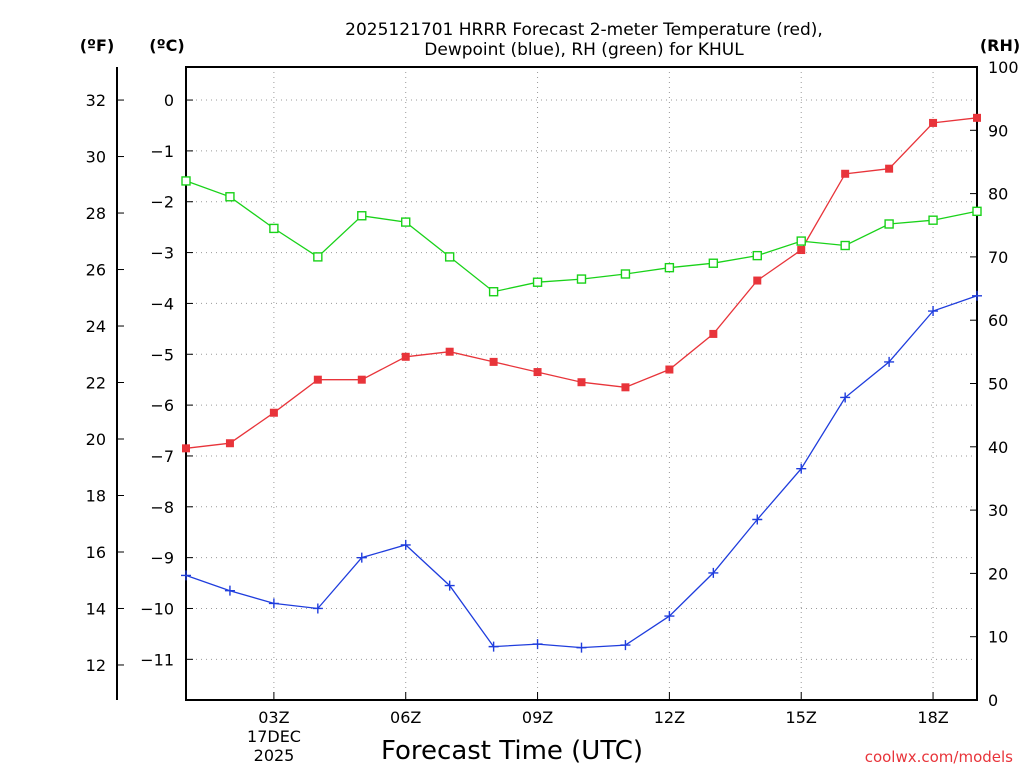 The height and width of the screenshot is (768, 1024). Describe the element at coordinates (537, 717) in the screenshot. I see `x-tick-label: 09Z` at that location.